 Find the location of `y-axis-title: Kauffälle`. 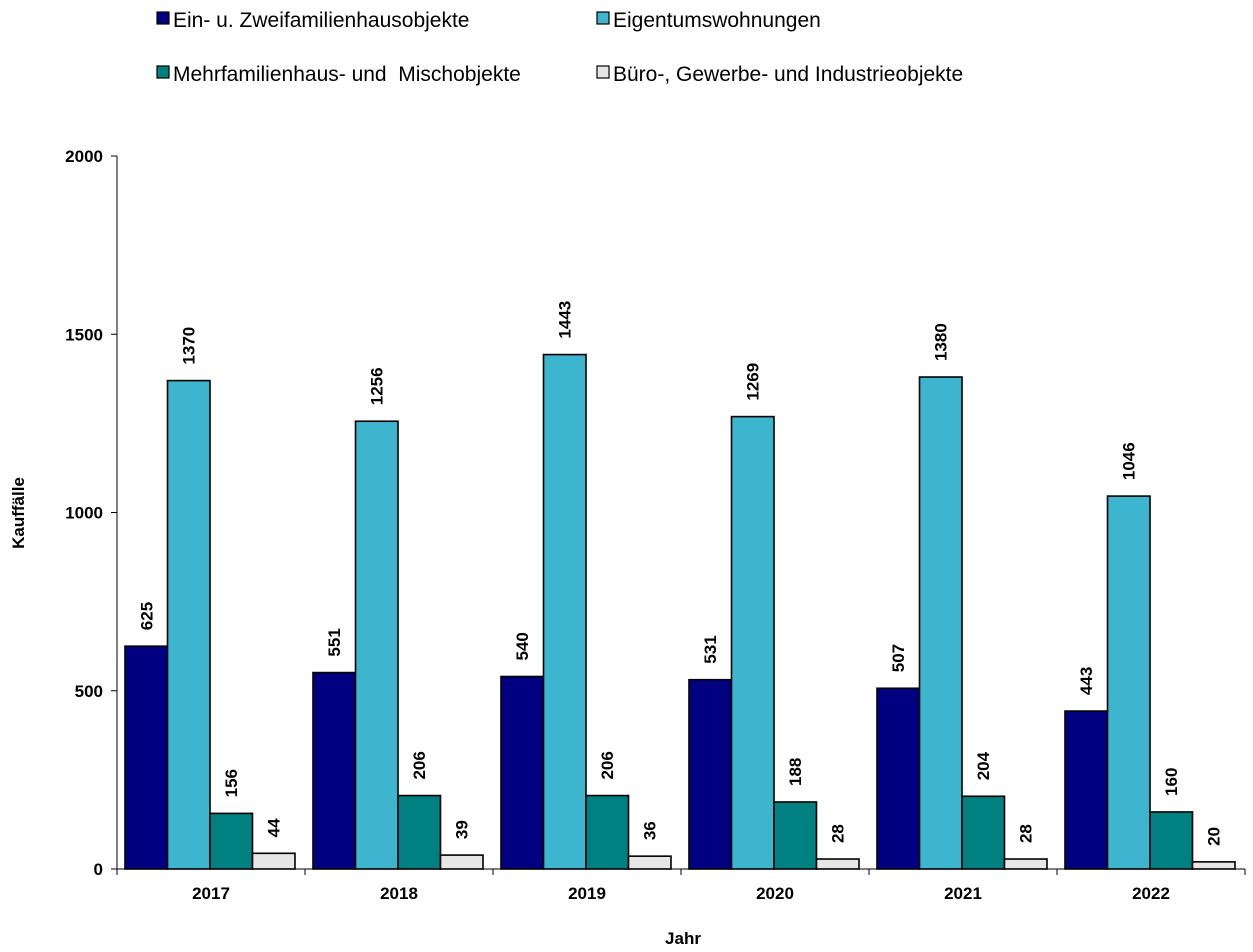

y-axis-title: Kauffälle is located at coordinates (18, 513).